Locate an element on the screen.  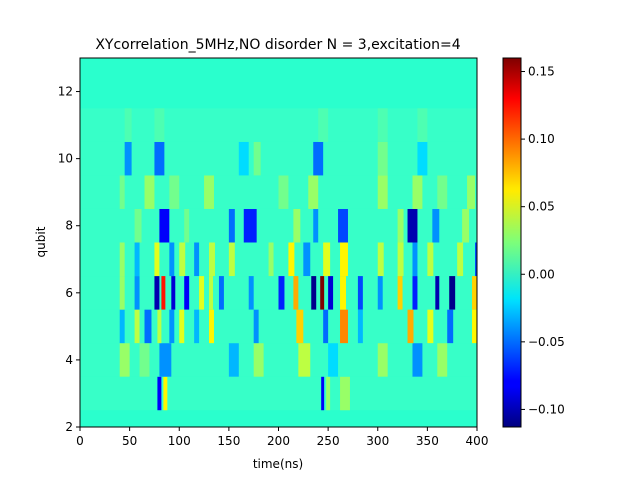
colorbar-ticks: 0.15 0.10 0.05 0.00 −0.05 −0.10 is located at coordinates (543, 240).